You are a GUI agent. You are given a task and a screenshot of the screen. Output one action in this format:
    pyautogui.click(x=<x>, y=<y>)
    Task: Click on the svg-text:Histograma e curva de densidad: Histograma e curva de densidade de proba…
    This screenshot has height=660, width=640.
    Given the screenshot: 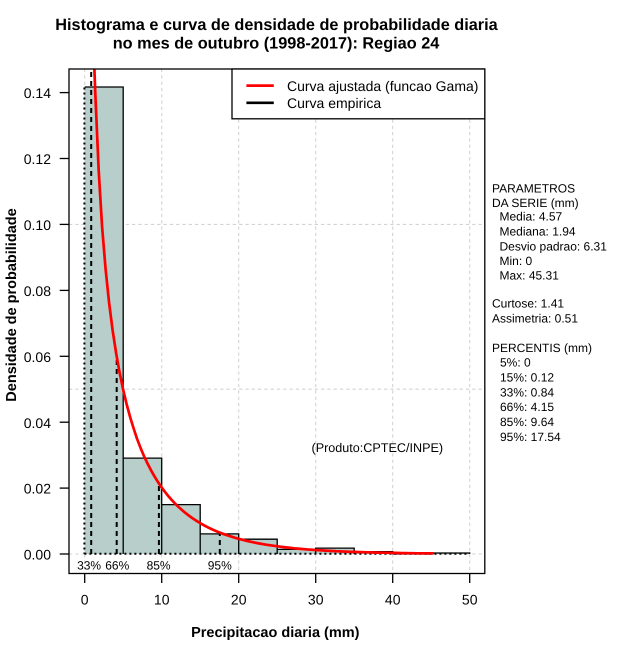 What is the action you would take?
    pyautogui.click(x=276, y=25)
    